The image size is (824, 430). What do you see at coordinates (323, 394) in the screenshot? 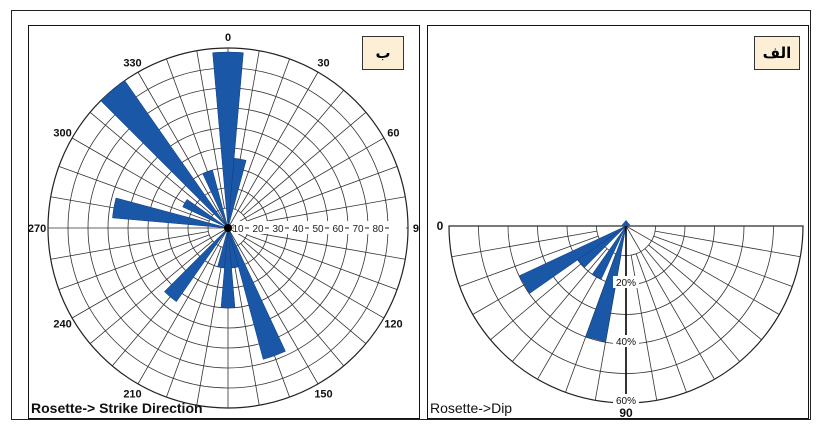
I see `angle-label: 150` at bounding box center [323, 394].